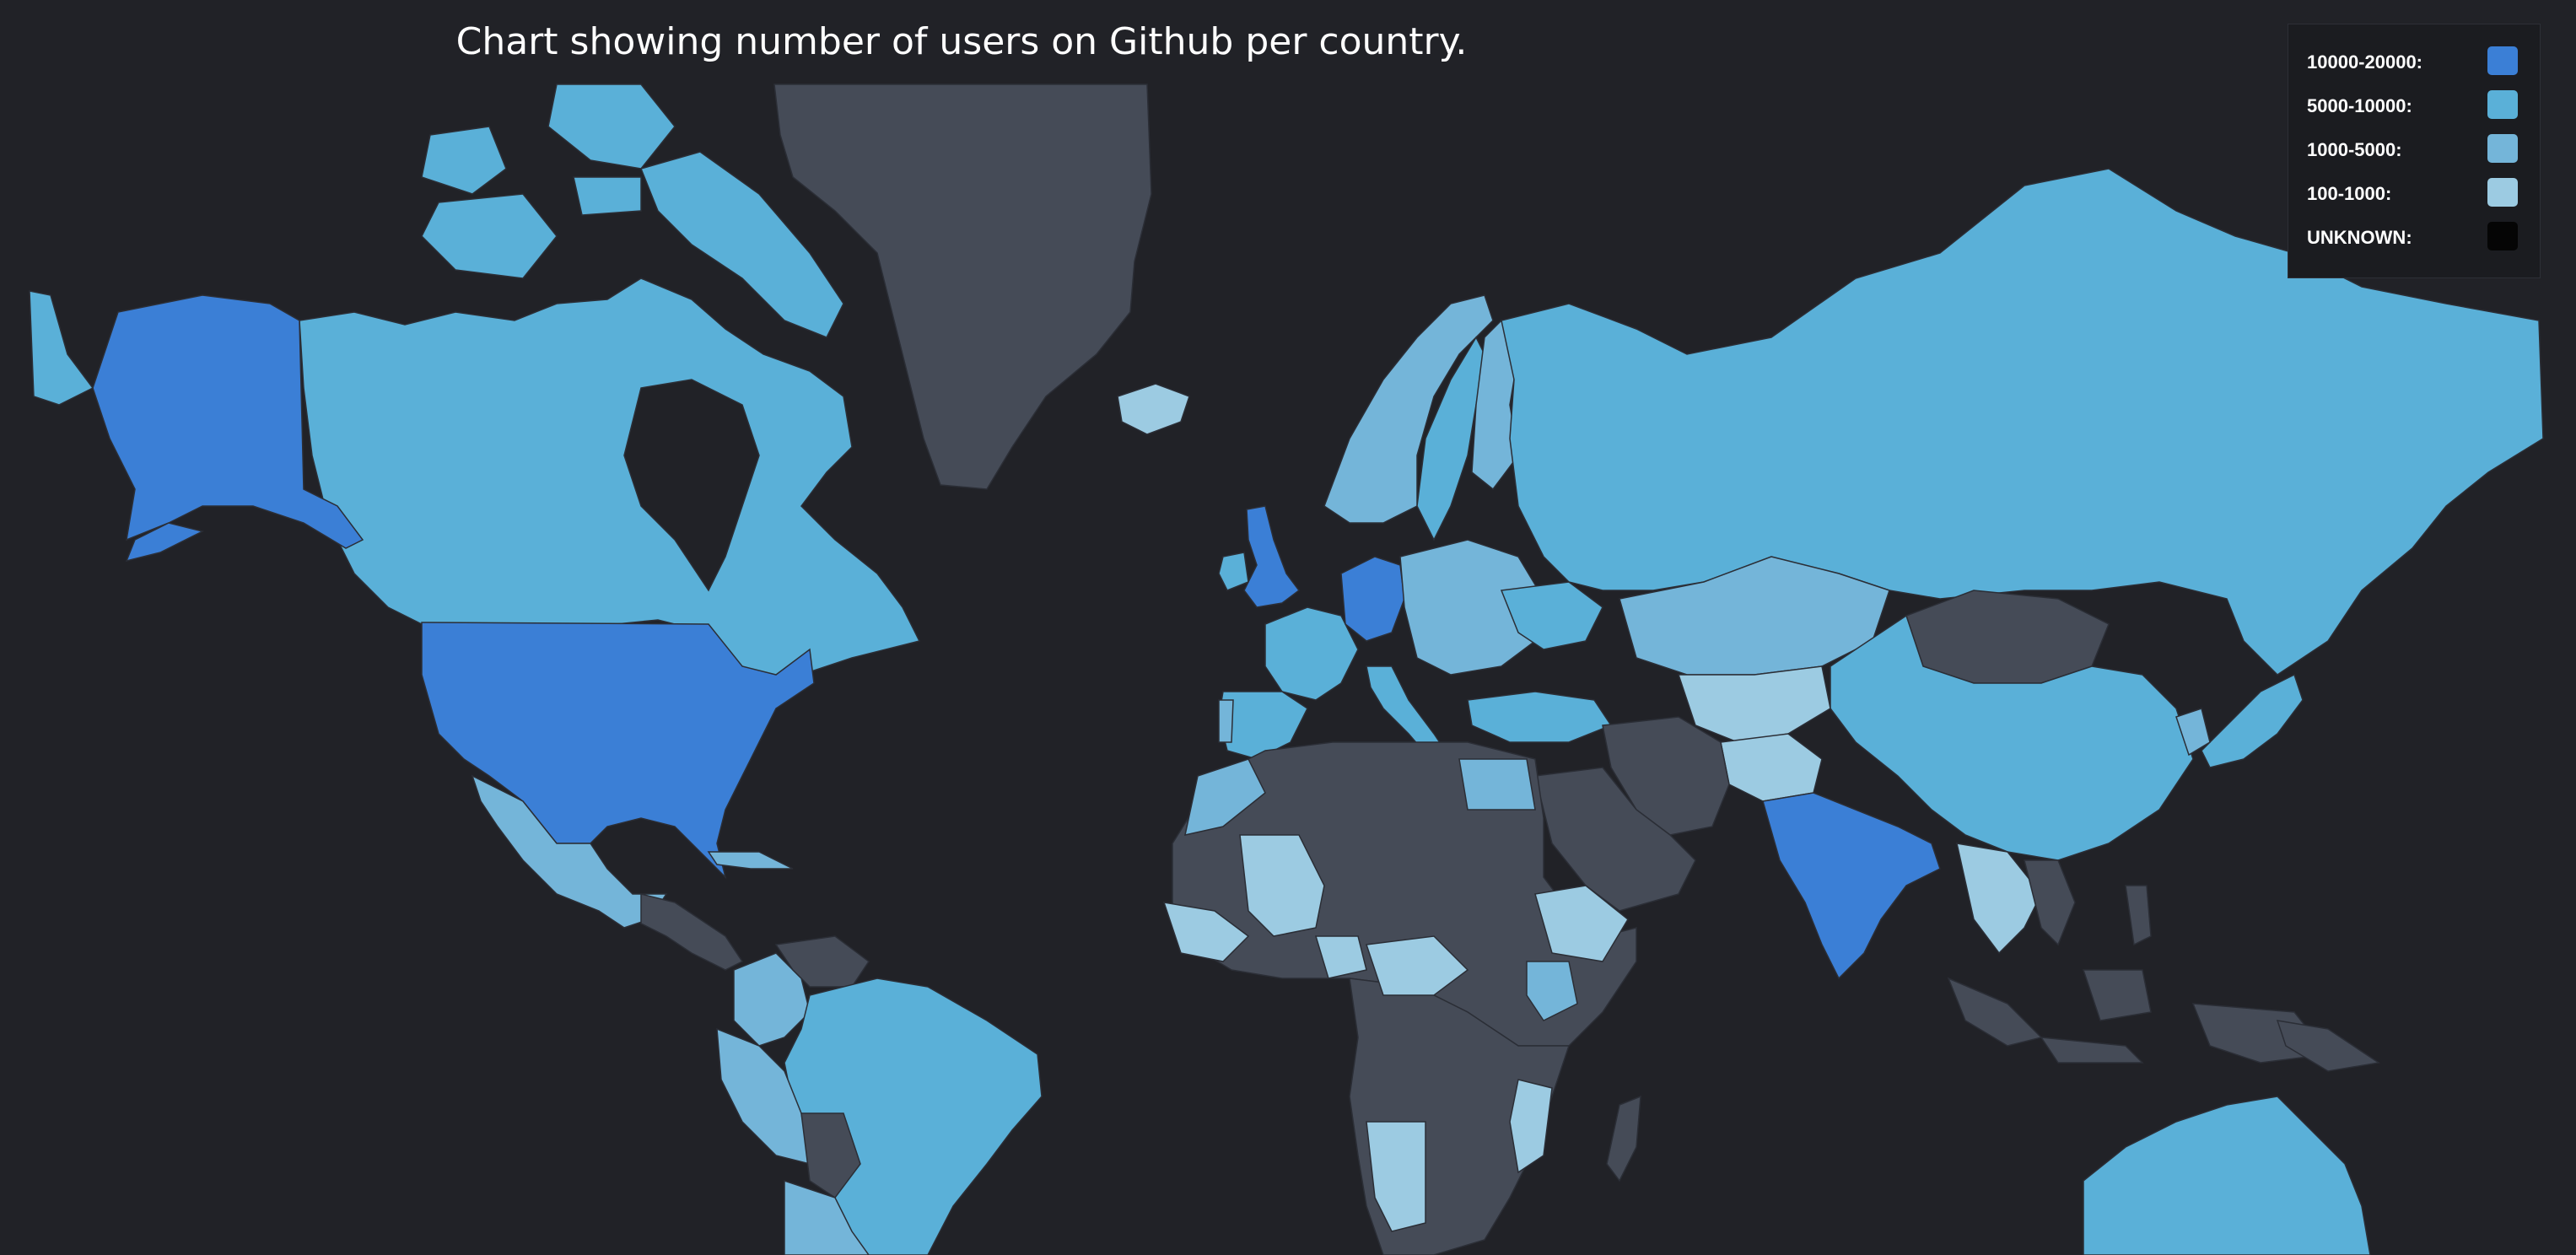 The width and height of the screenshot is (2576, 1255). Describe the element at coordinates (1233, 571) in the screenshot. I see `country-ireland` at that location.